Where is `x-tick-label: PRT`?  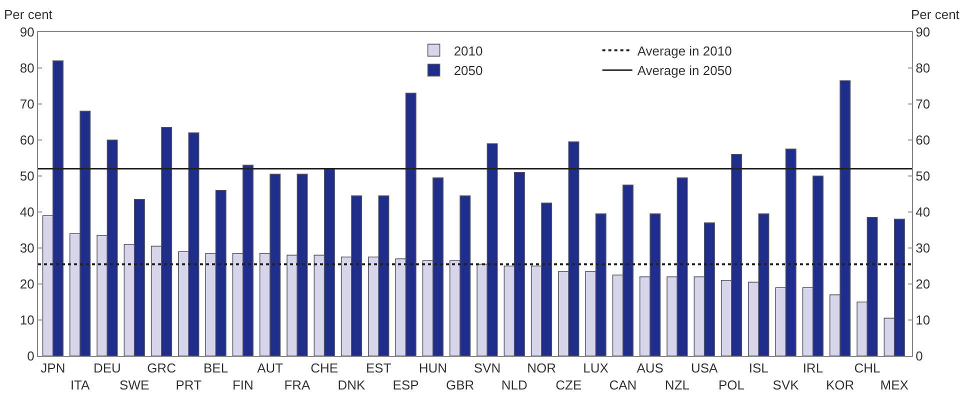
x-tick-label: PRT is located at coordinates (189, 385).